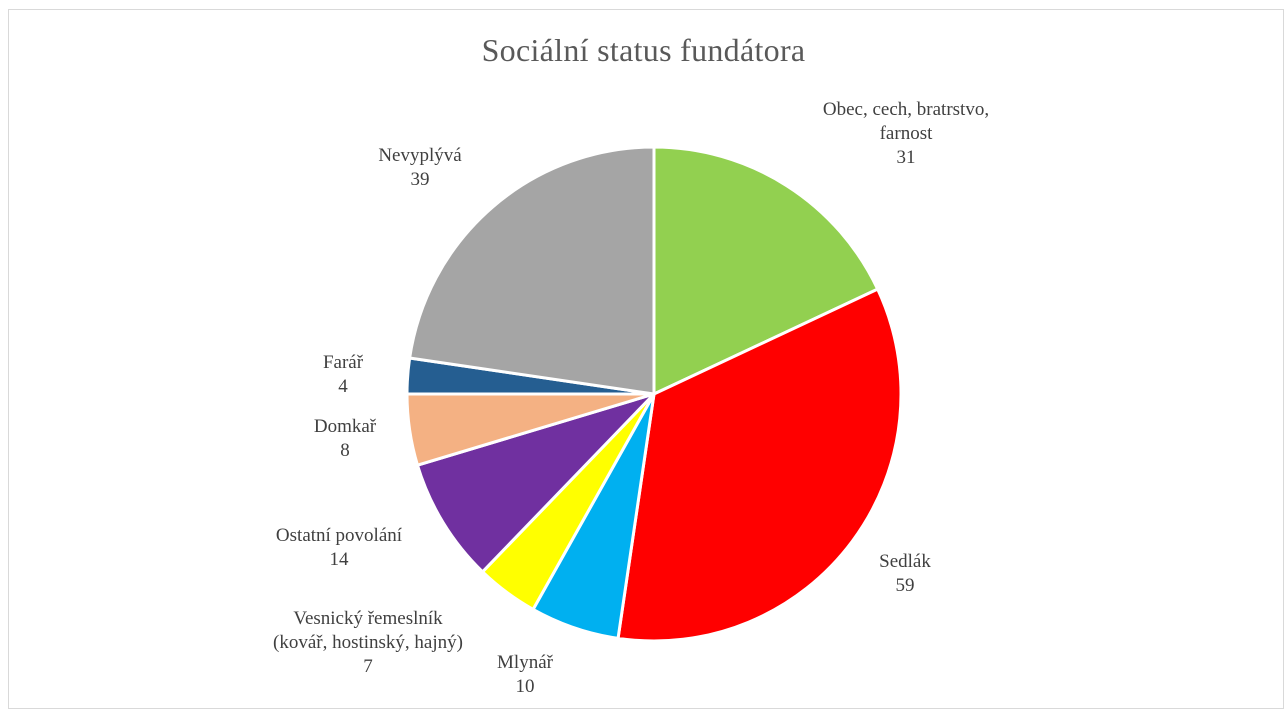  What do you see at coordinates (345, 438) in the screenshot?
I see `slice-label: Domkař 8` at bounding box center [345, 438].